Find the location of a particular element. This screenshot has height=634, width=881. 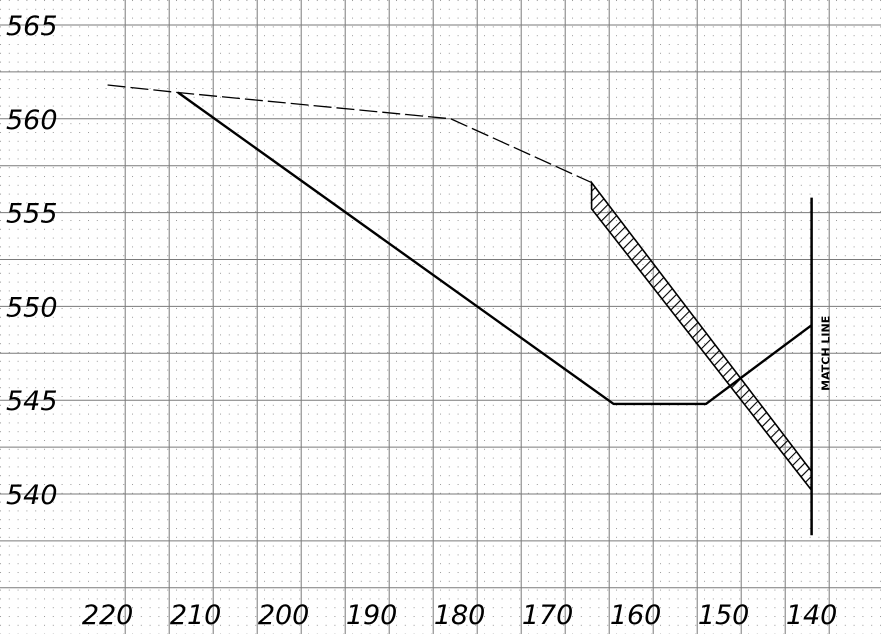

x-tick-label: 220 is located at coordinates (108, 615).